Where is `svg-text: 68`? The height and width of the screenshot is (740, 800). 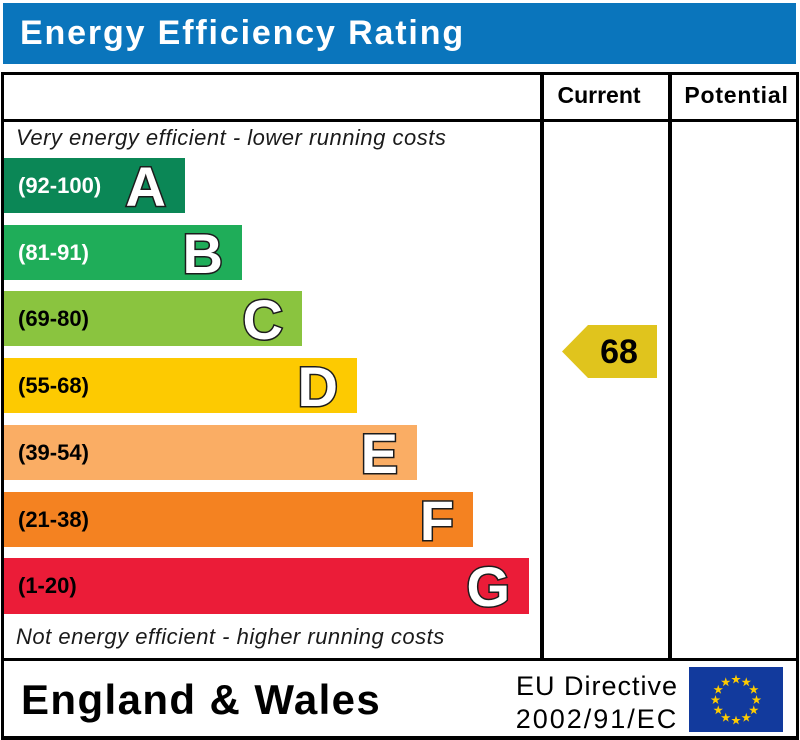 svg-text: 68 is located at coordinates (619, 352).